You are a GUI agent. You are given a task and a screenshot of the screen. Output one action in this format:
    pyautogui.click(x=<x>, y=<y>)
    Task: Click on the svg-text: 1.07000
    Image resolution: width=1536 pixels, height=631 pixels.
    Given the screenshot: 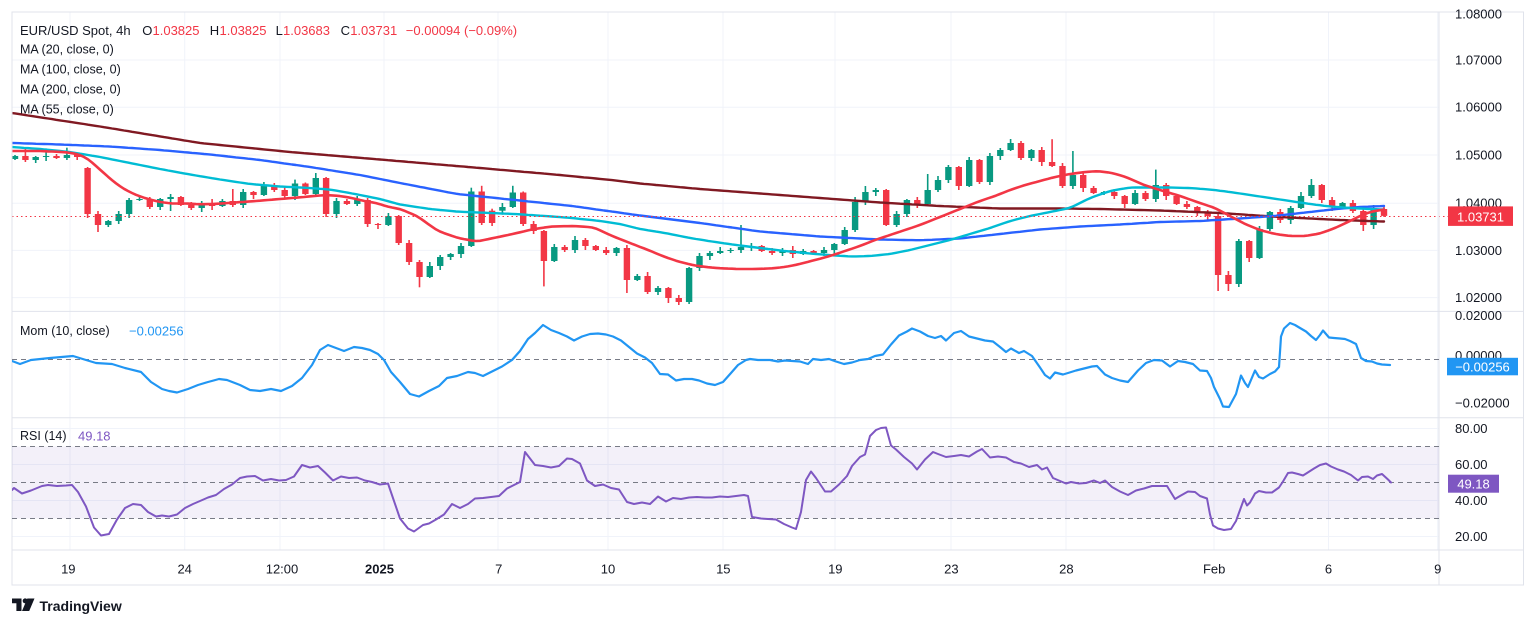 What is the action you would take?
    pyautogui.click(x=1478, y=60)
    